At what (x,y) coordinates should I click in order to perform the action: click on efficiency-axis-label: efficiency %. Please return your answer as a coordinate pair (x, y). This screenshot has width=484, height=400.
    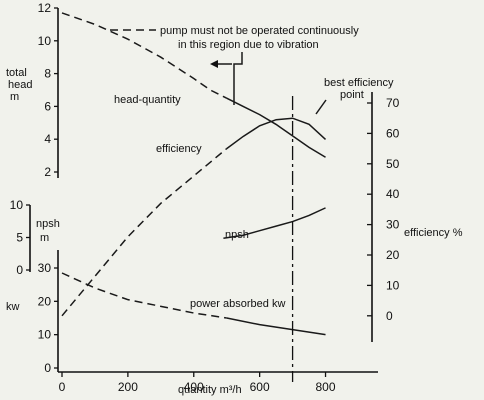
    Looking at the image, I should click on (433, 233).